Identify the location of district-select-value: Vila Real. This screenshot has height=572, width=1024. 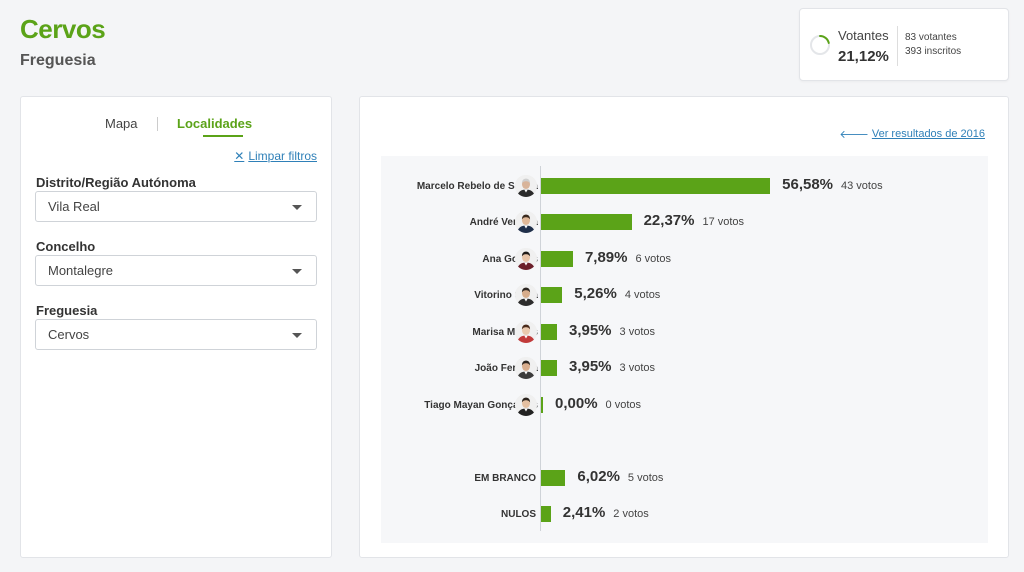
(74, 206).